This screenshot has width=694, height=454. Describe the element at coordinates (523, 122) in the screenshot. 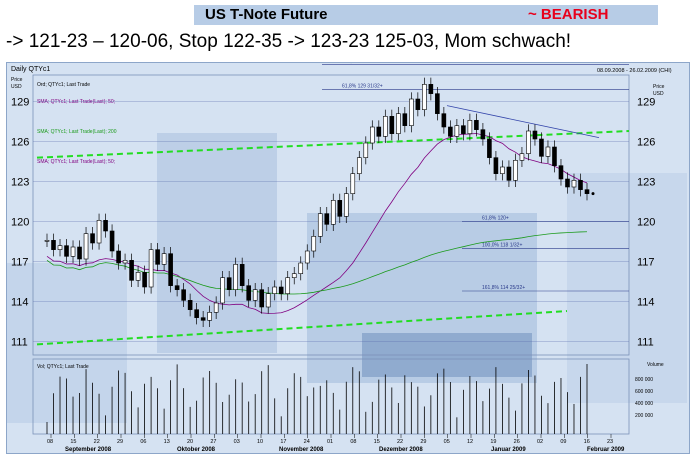

I see `trendline-resistance` at that location.